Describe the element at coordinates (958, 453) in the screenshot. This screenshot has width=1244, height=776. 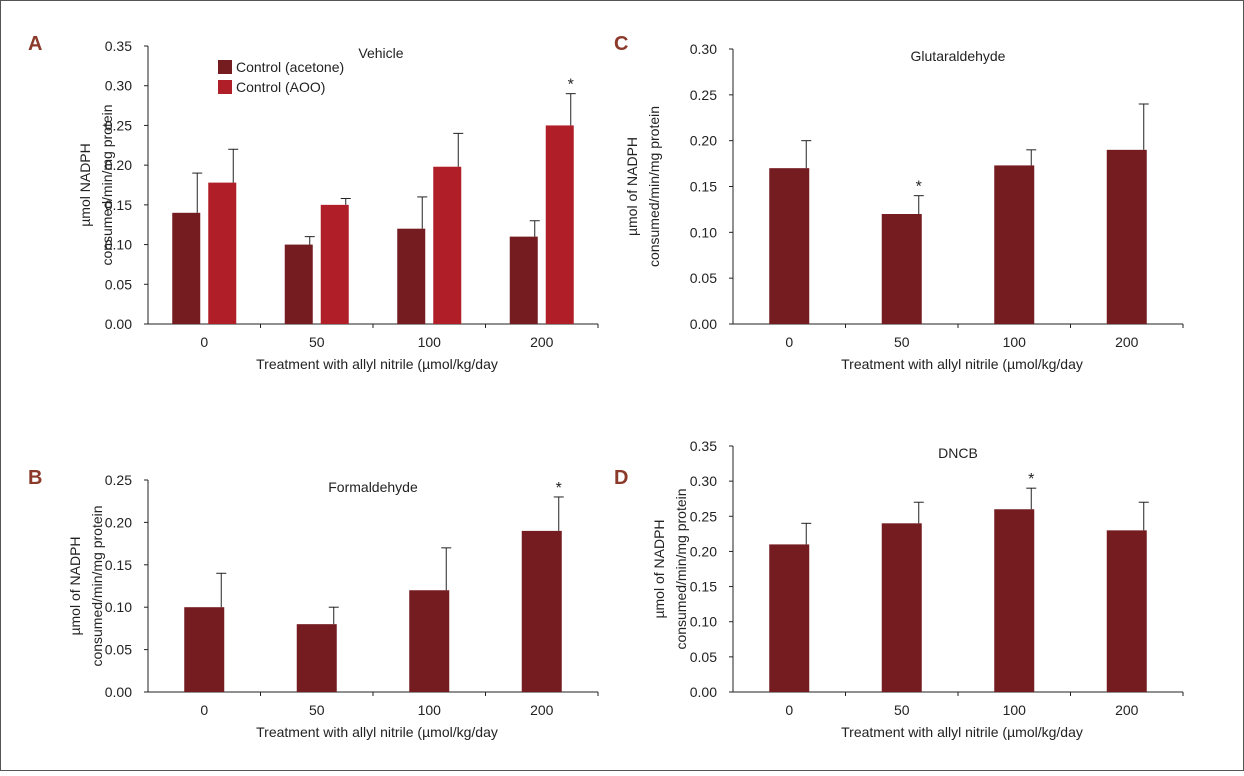
I see `chart-title: DNCB` at that location.